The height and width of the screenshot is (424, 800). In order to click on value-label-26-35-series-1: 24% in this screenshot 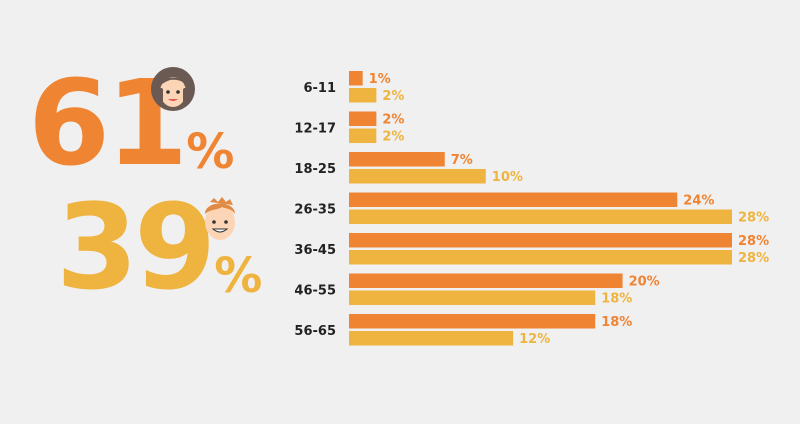, I will do `click(698, 201)`.